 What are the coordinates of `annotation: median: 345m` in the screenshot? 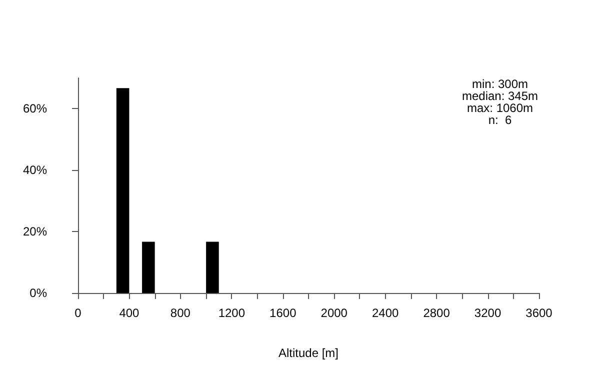 It's located at (500, 96).